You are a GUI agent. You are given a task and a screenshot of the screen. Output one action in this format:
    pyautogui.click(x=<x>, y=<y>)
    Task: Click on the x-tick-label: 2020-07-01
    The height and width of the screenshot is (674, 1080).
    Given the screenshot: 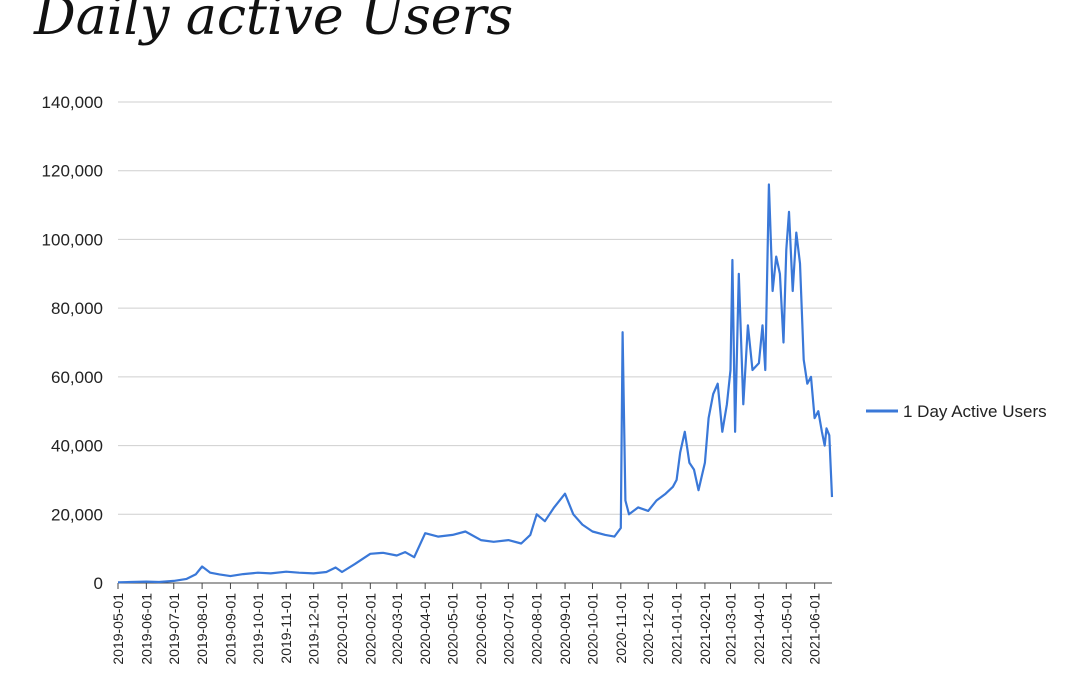 What is the action you would take?
    pyautogui.click(x=508, y=629)
    